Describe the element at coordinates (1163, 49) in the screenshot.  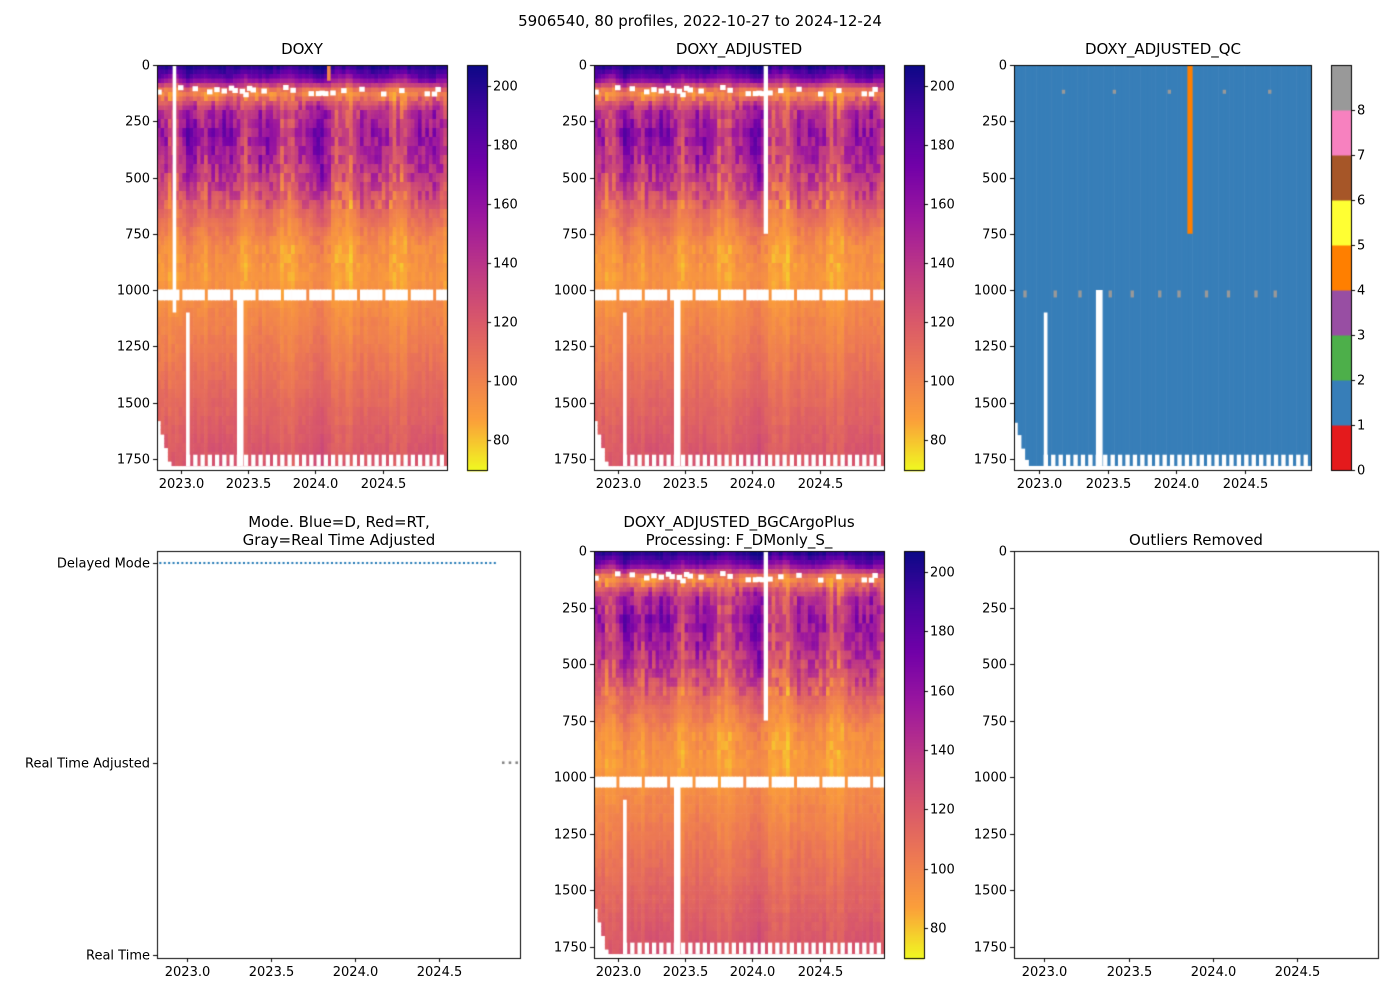
I see `panel-title-doxy-adjusted-qc: DOXY_ADJUSTED_QC` at that location.